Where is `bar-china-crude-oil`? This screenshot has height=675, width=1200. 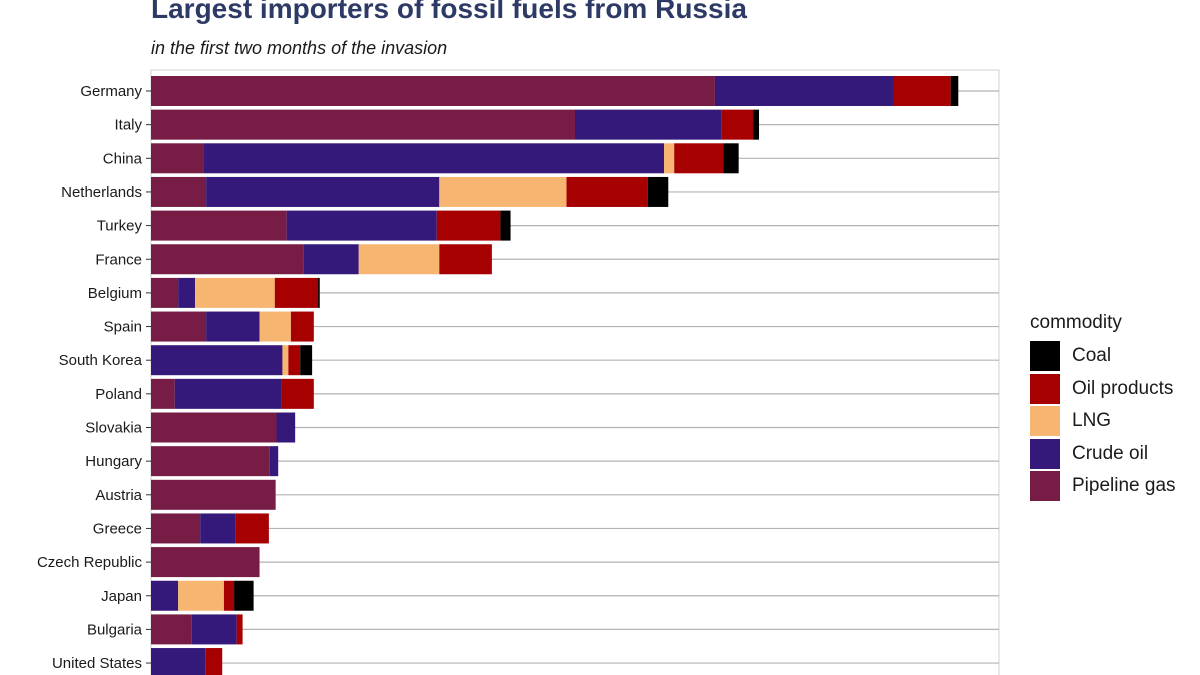
bar-china-crude-oil is located at coordinates (434, 158).